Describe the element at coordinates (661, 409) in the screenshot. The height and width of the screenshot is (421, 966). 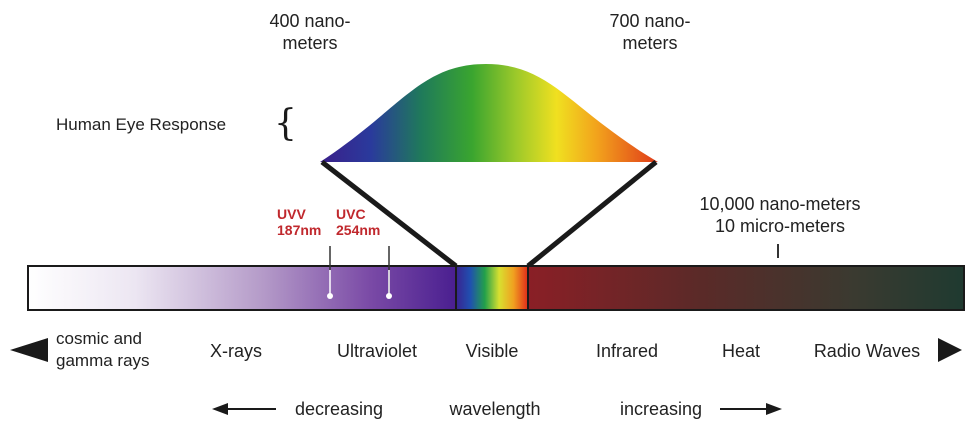
I see `axis-increasing: increasing` at that location.